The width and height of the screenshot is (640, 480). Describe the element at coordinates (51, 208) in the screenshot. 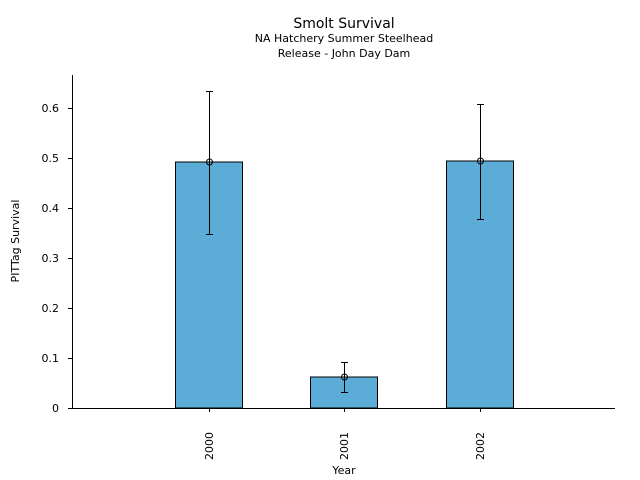

I see `y-tick-label: 0.4` at that location.